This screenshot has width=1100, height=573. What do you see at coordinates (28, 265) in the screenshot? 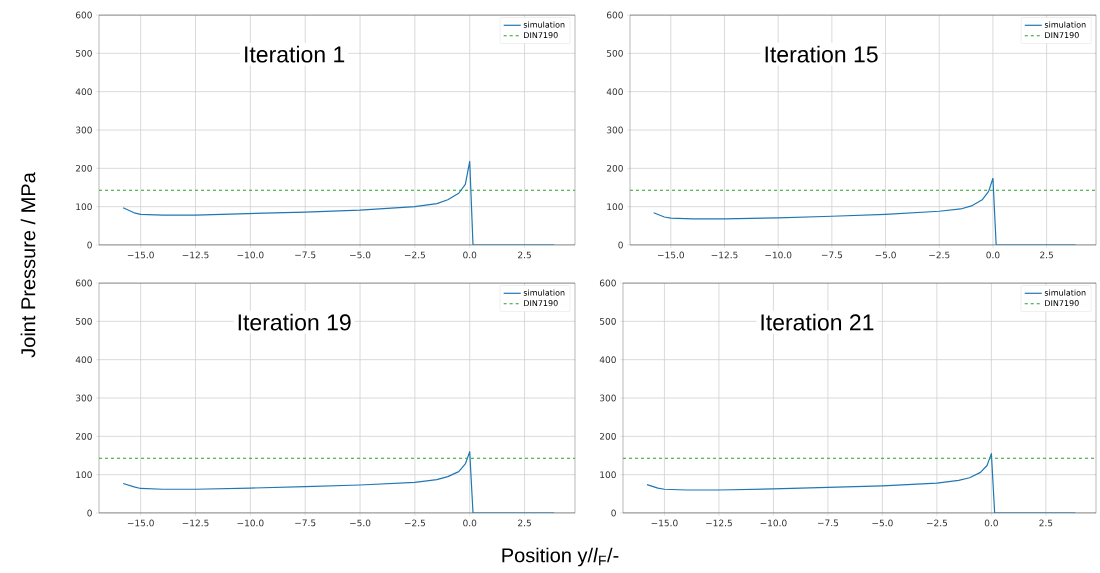
I see `y-axis-title: Joint Pressure / MPa` at bounding box center [28, 265].